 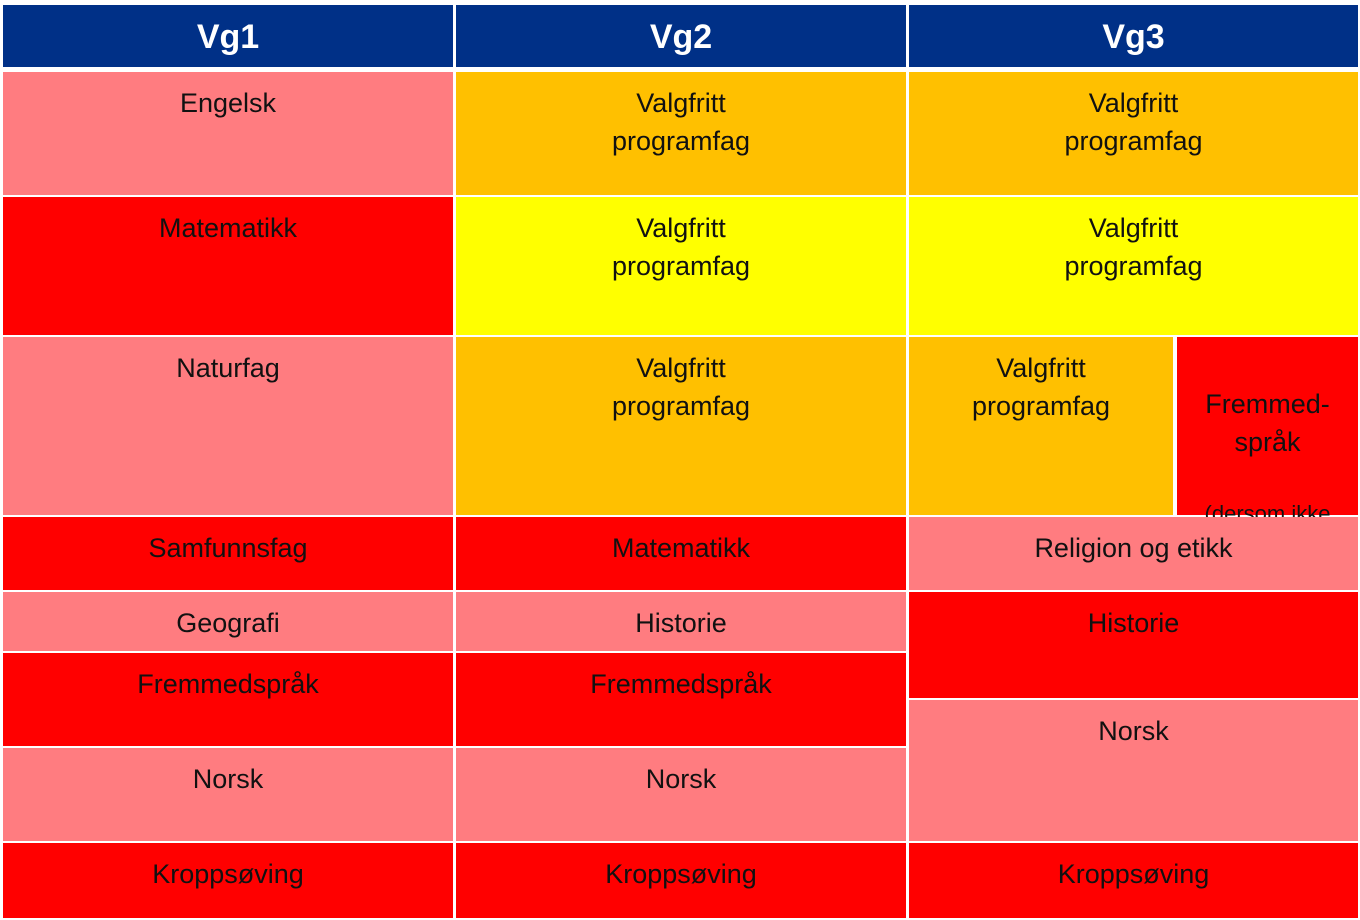 I want to click on vg3-kroppsoving: Kroppsøving, so click(x=1133, y=880).